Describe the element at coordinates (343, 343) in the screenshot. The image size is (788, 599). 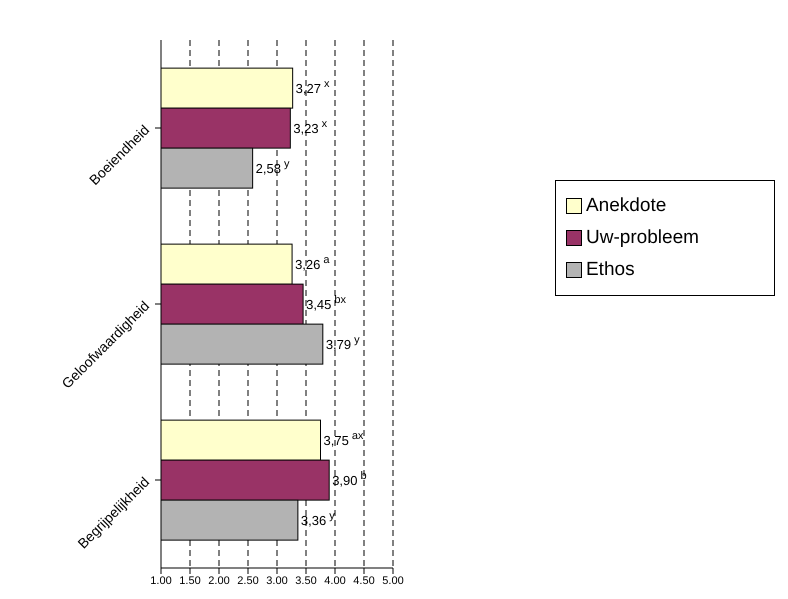
I see `data-label: 3,79$^{y}$` at that location.